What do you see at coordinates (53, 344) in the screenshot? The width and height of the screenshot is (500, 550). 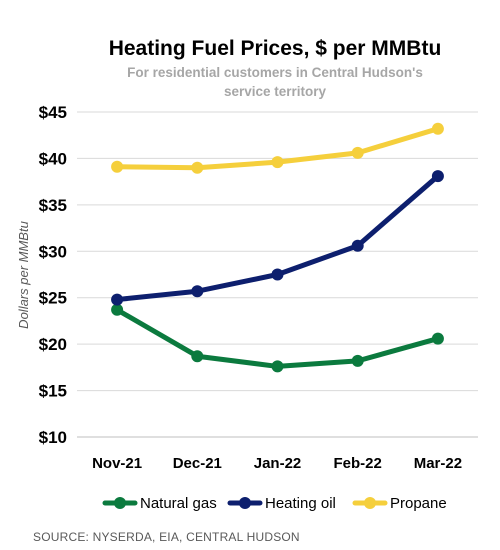 I see `y-tick-label: $20` at bounding box center [53, 344].